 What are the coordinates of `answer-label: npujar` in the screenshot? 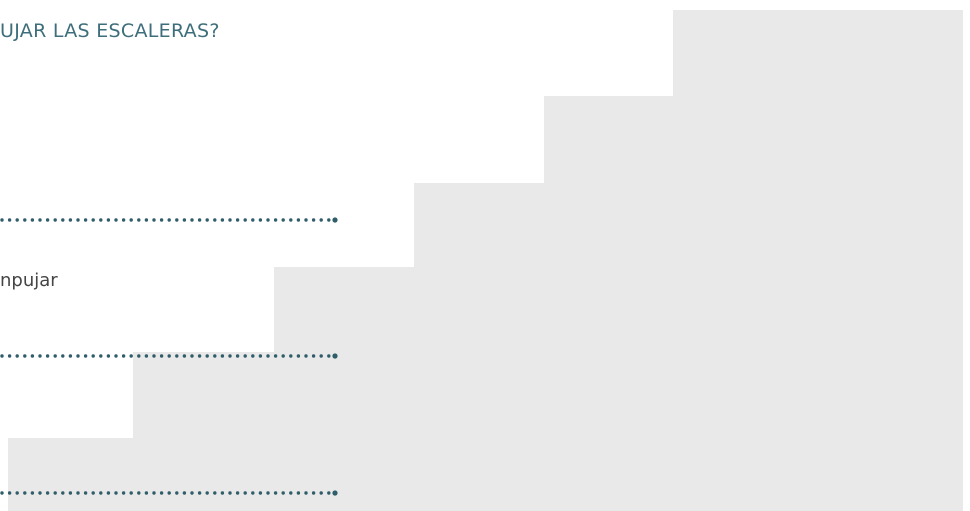 It's located at (29, 280).